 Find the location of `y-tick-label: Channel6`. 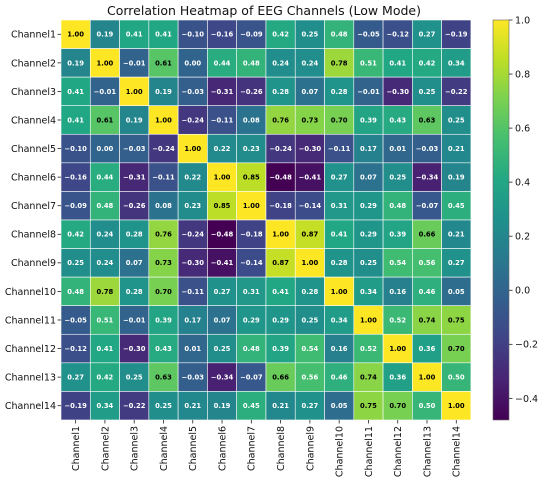

y-tick-label: Channel6 is located at coordinates (33, 178).